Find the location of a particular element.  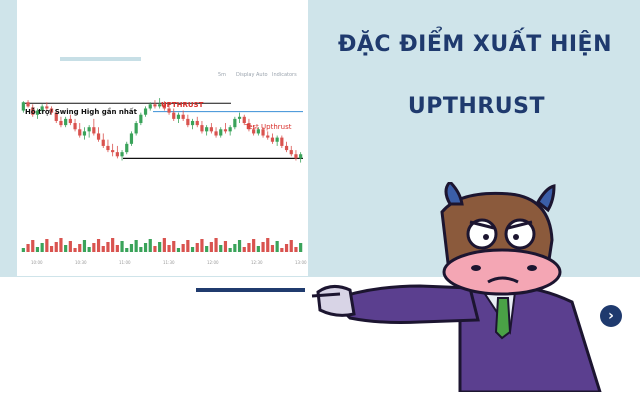

x-tick-label: 11:00 is located at coordinates (125, 262).